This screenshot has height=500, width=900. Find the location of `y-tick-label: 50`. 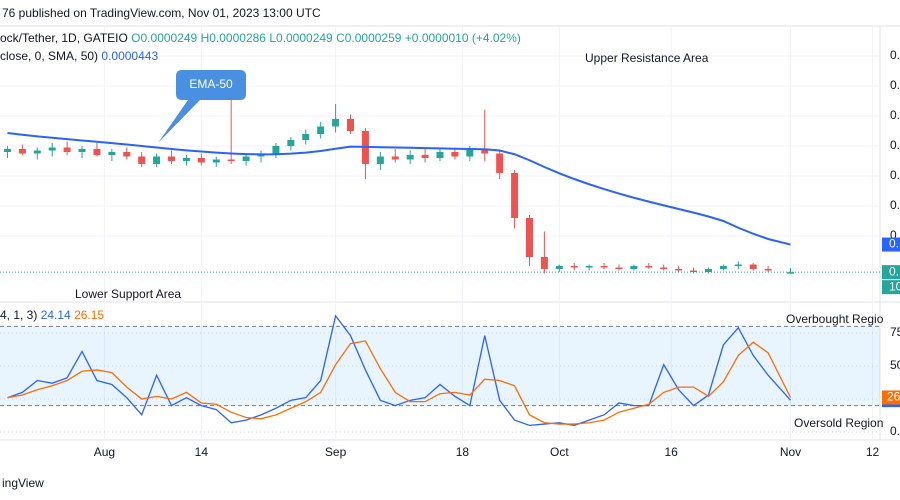

y-tick-label: 50 is located at coordinates (895, 365).